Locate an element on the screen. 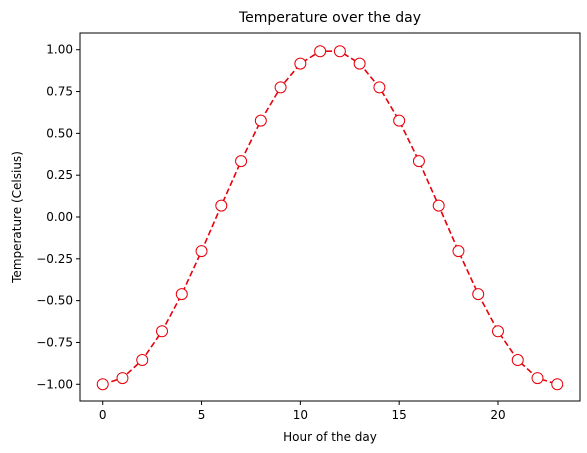  chart-title: Temperature over the day is located at coordinates (329, 18).